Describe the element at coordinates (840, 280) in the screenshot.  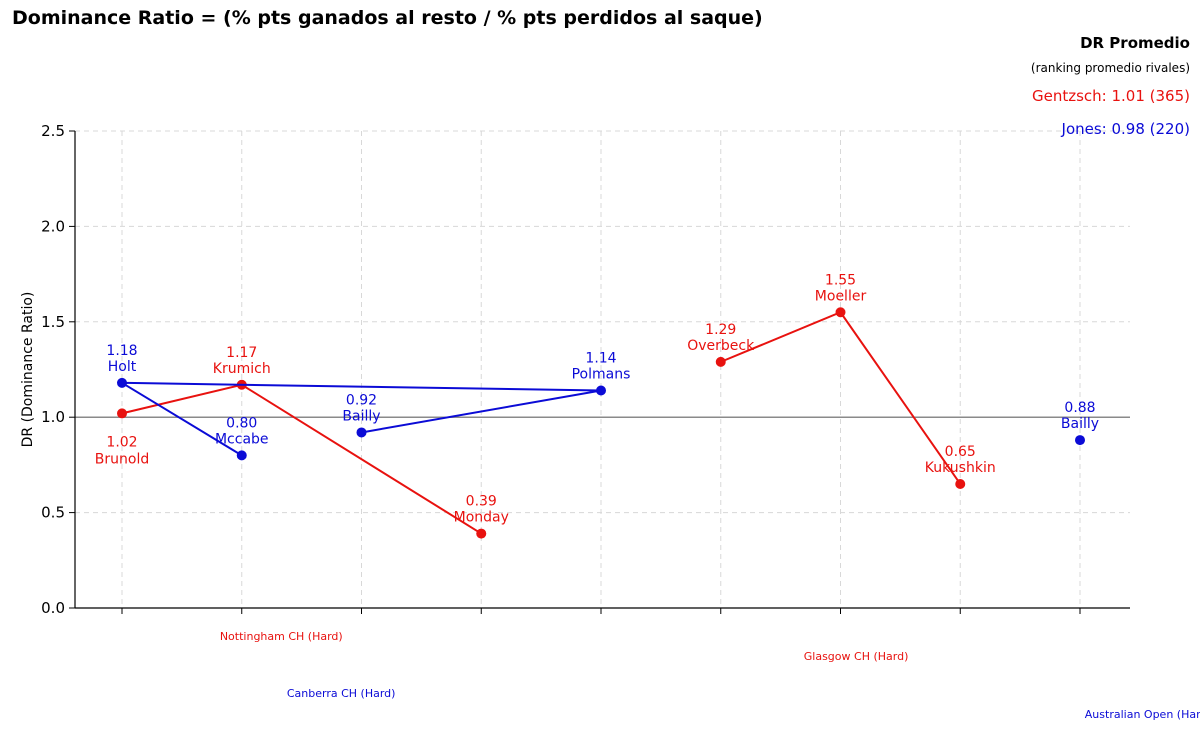
I see `value-label: 1.55` at that location.